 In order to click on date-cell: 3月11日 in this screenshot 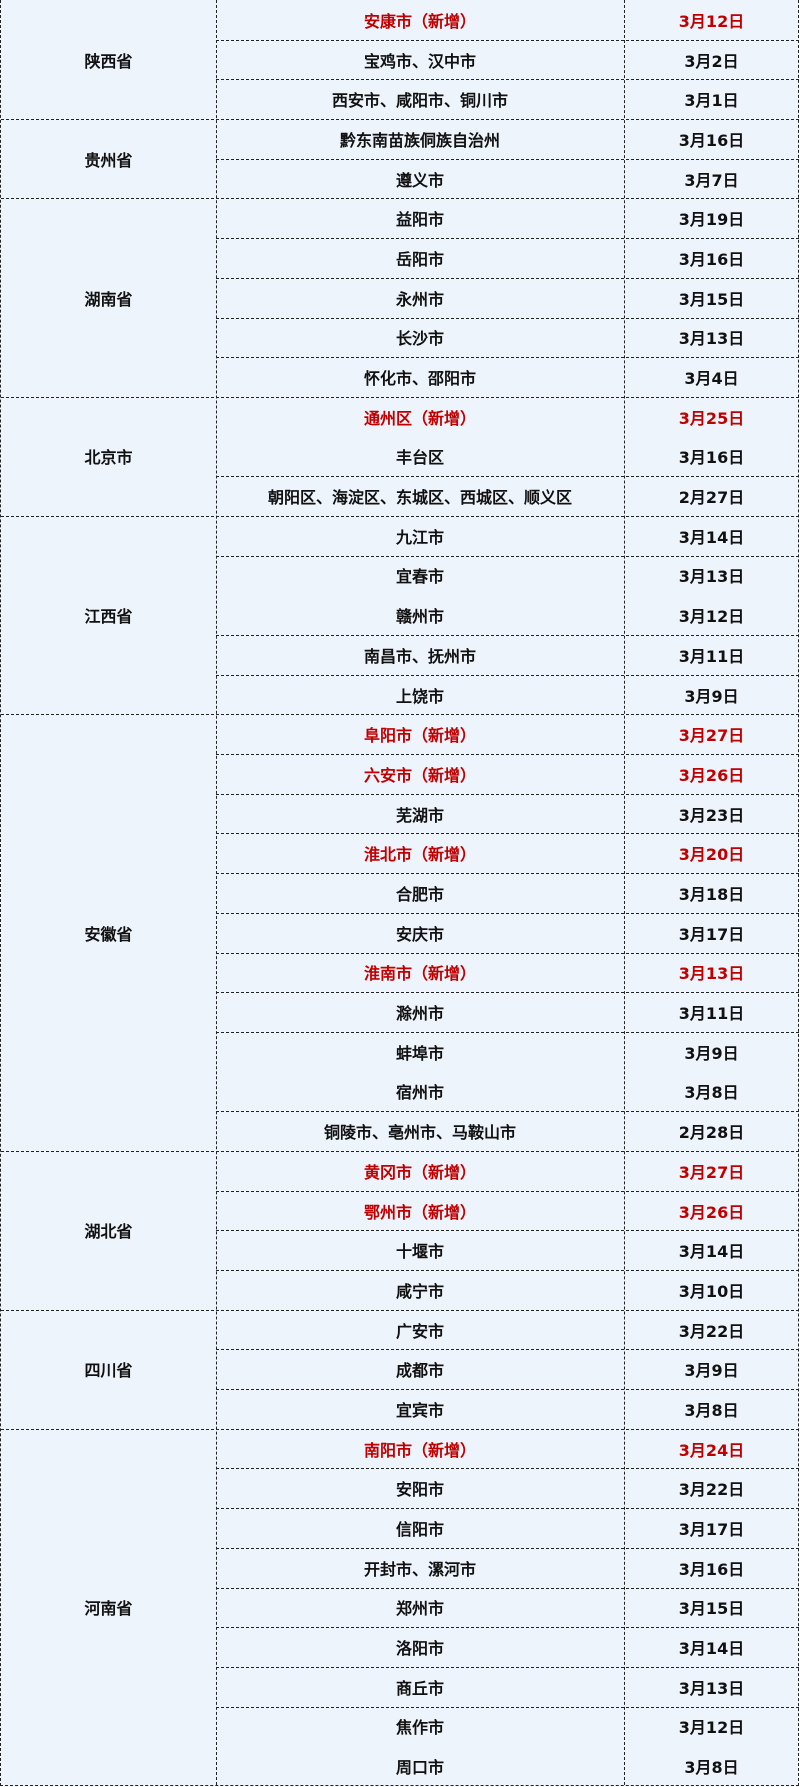, I will do `click(711, 1014)`.